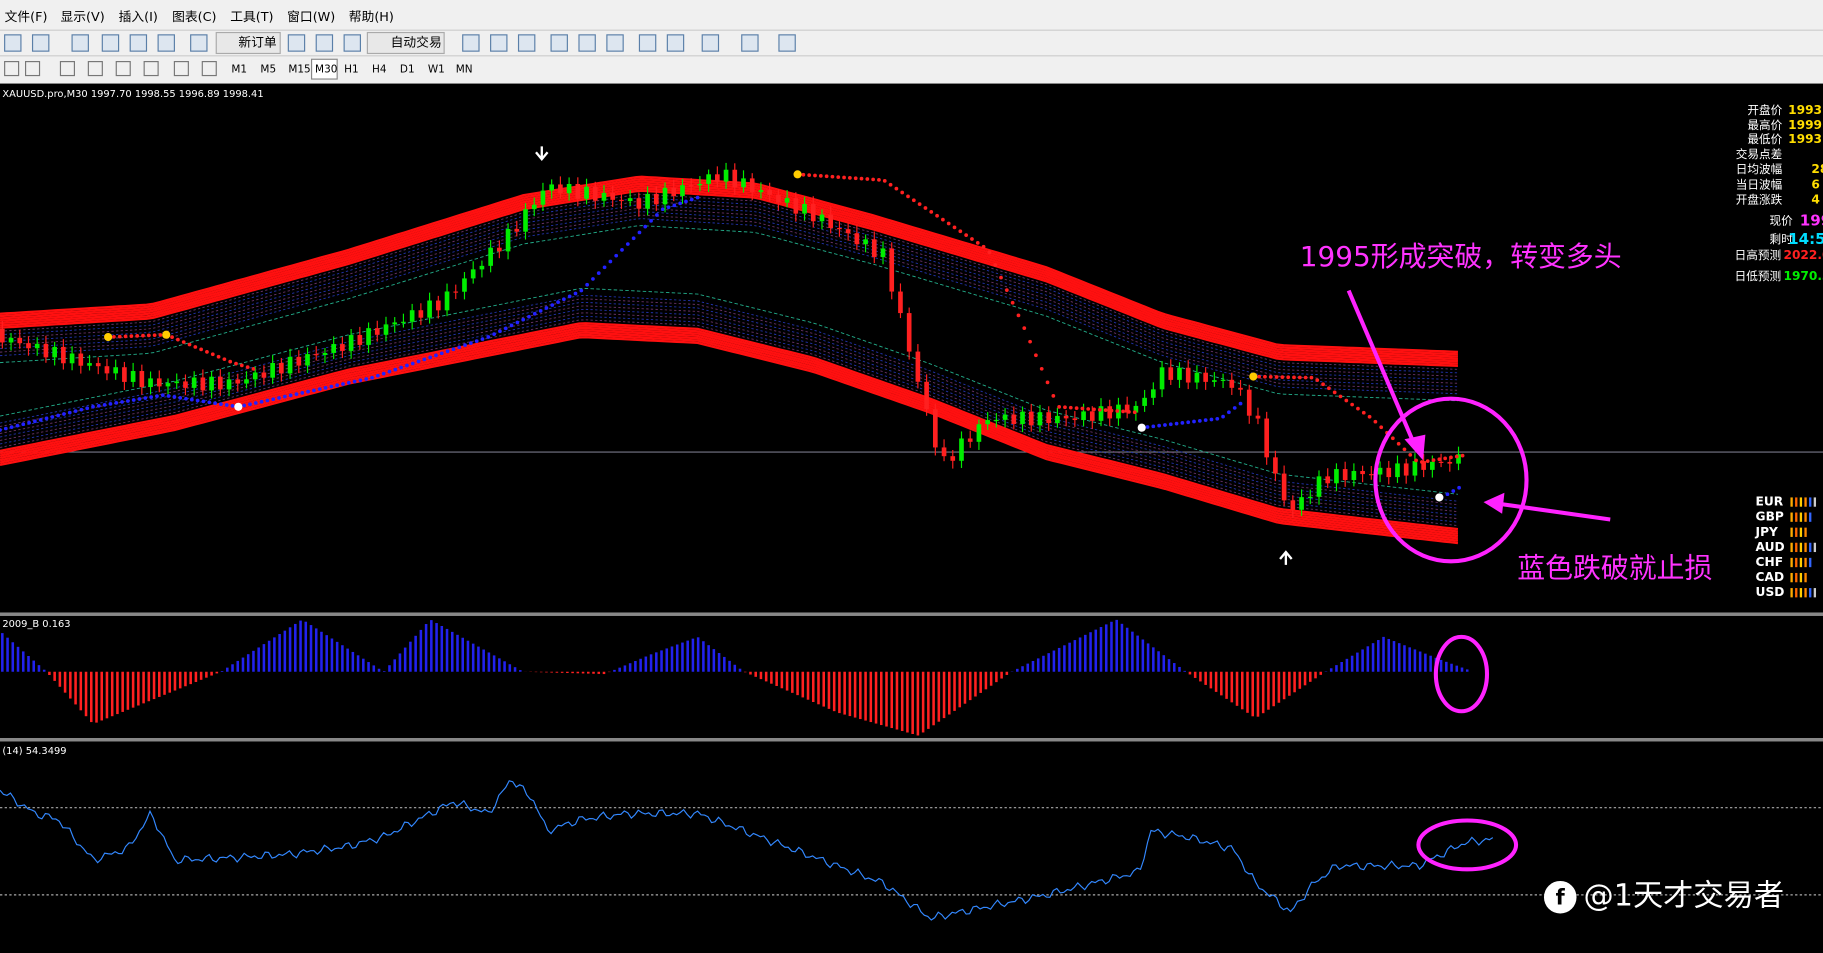 Image resolution: width=1823 pixels, height=953 pixels. Describe the element at coordinates (747, 850) in the screenshot. I see `rsi-line` at that location.